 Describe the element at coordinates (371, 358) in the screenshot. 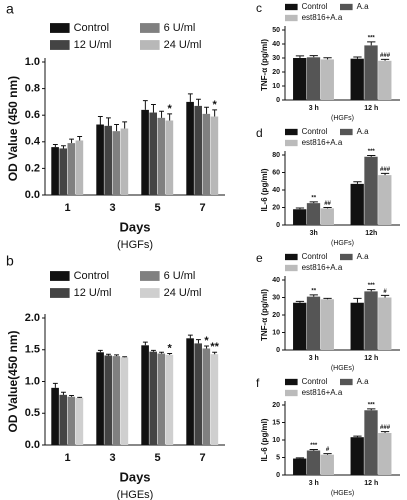

I see `x-tick-label: 12 h` at that location.